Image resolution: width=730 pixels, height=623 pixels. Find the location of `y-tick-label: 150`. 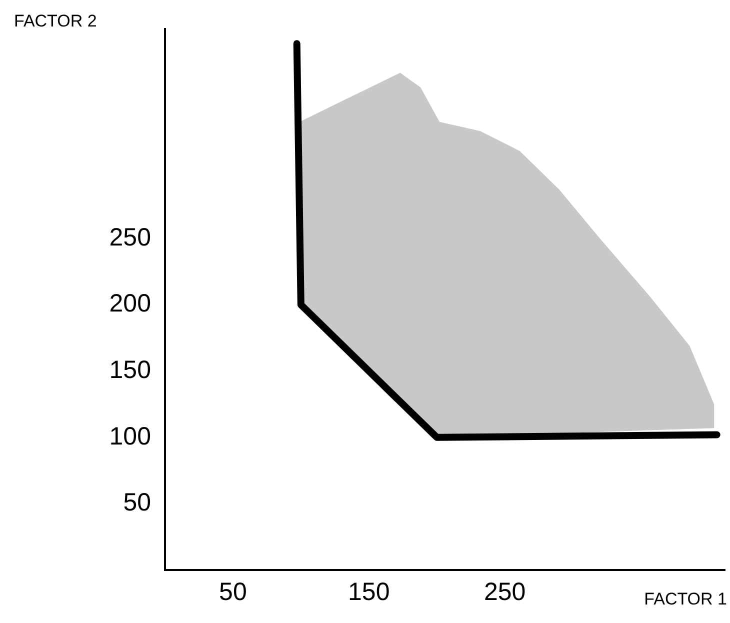

y-tick-label: 150 is located at coordinates (130, 370).